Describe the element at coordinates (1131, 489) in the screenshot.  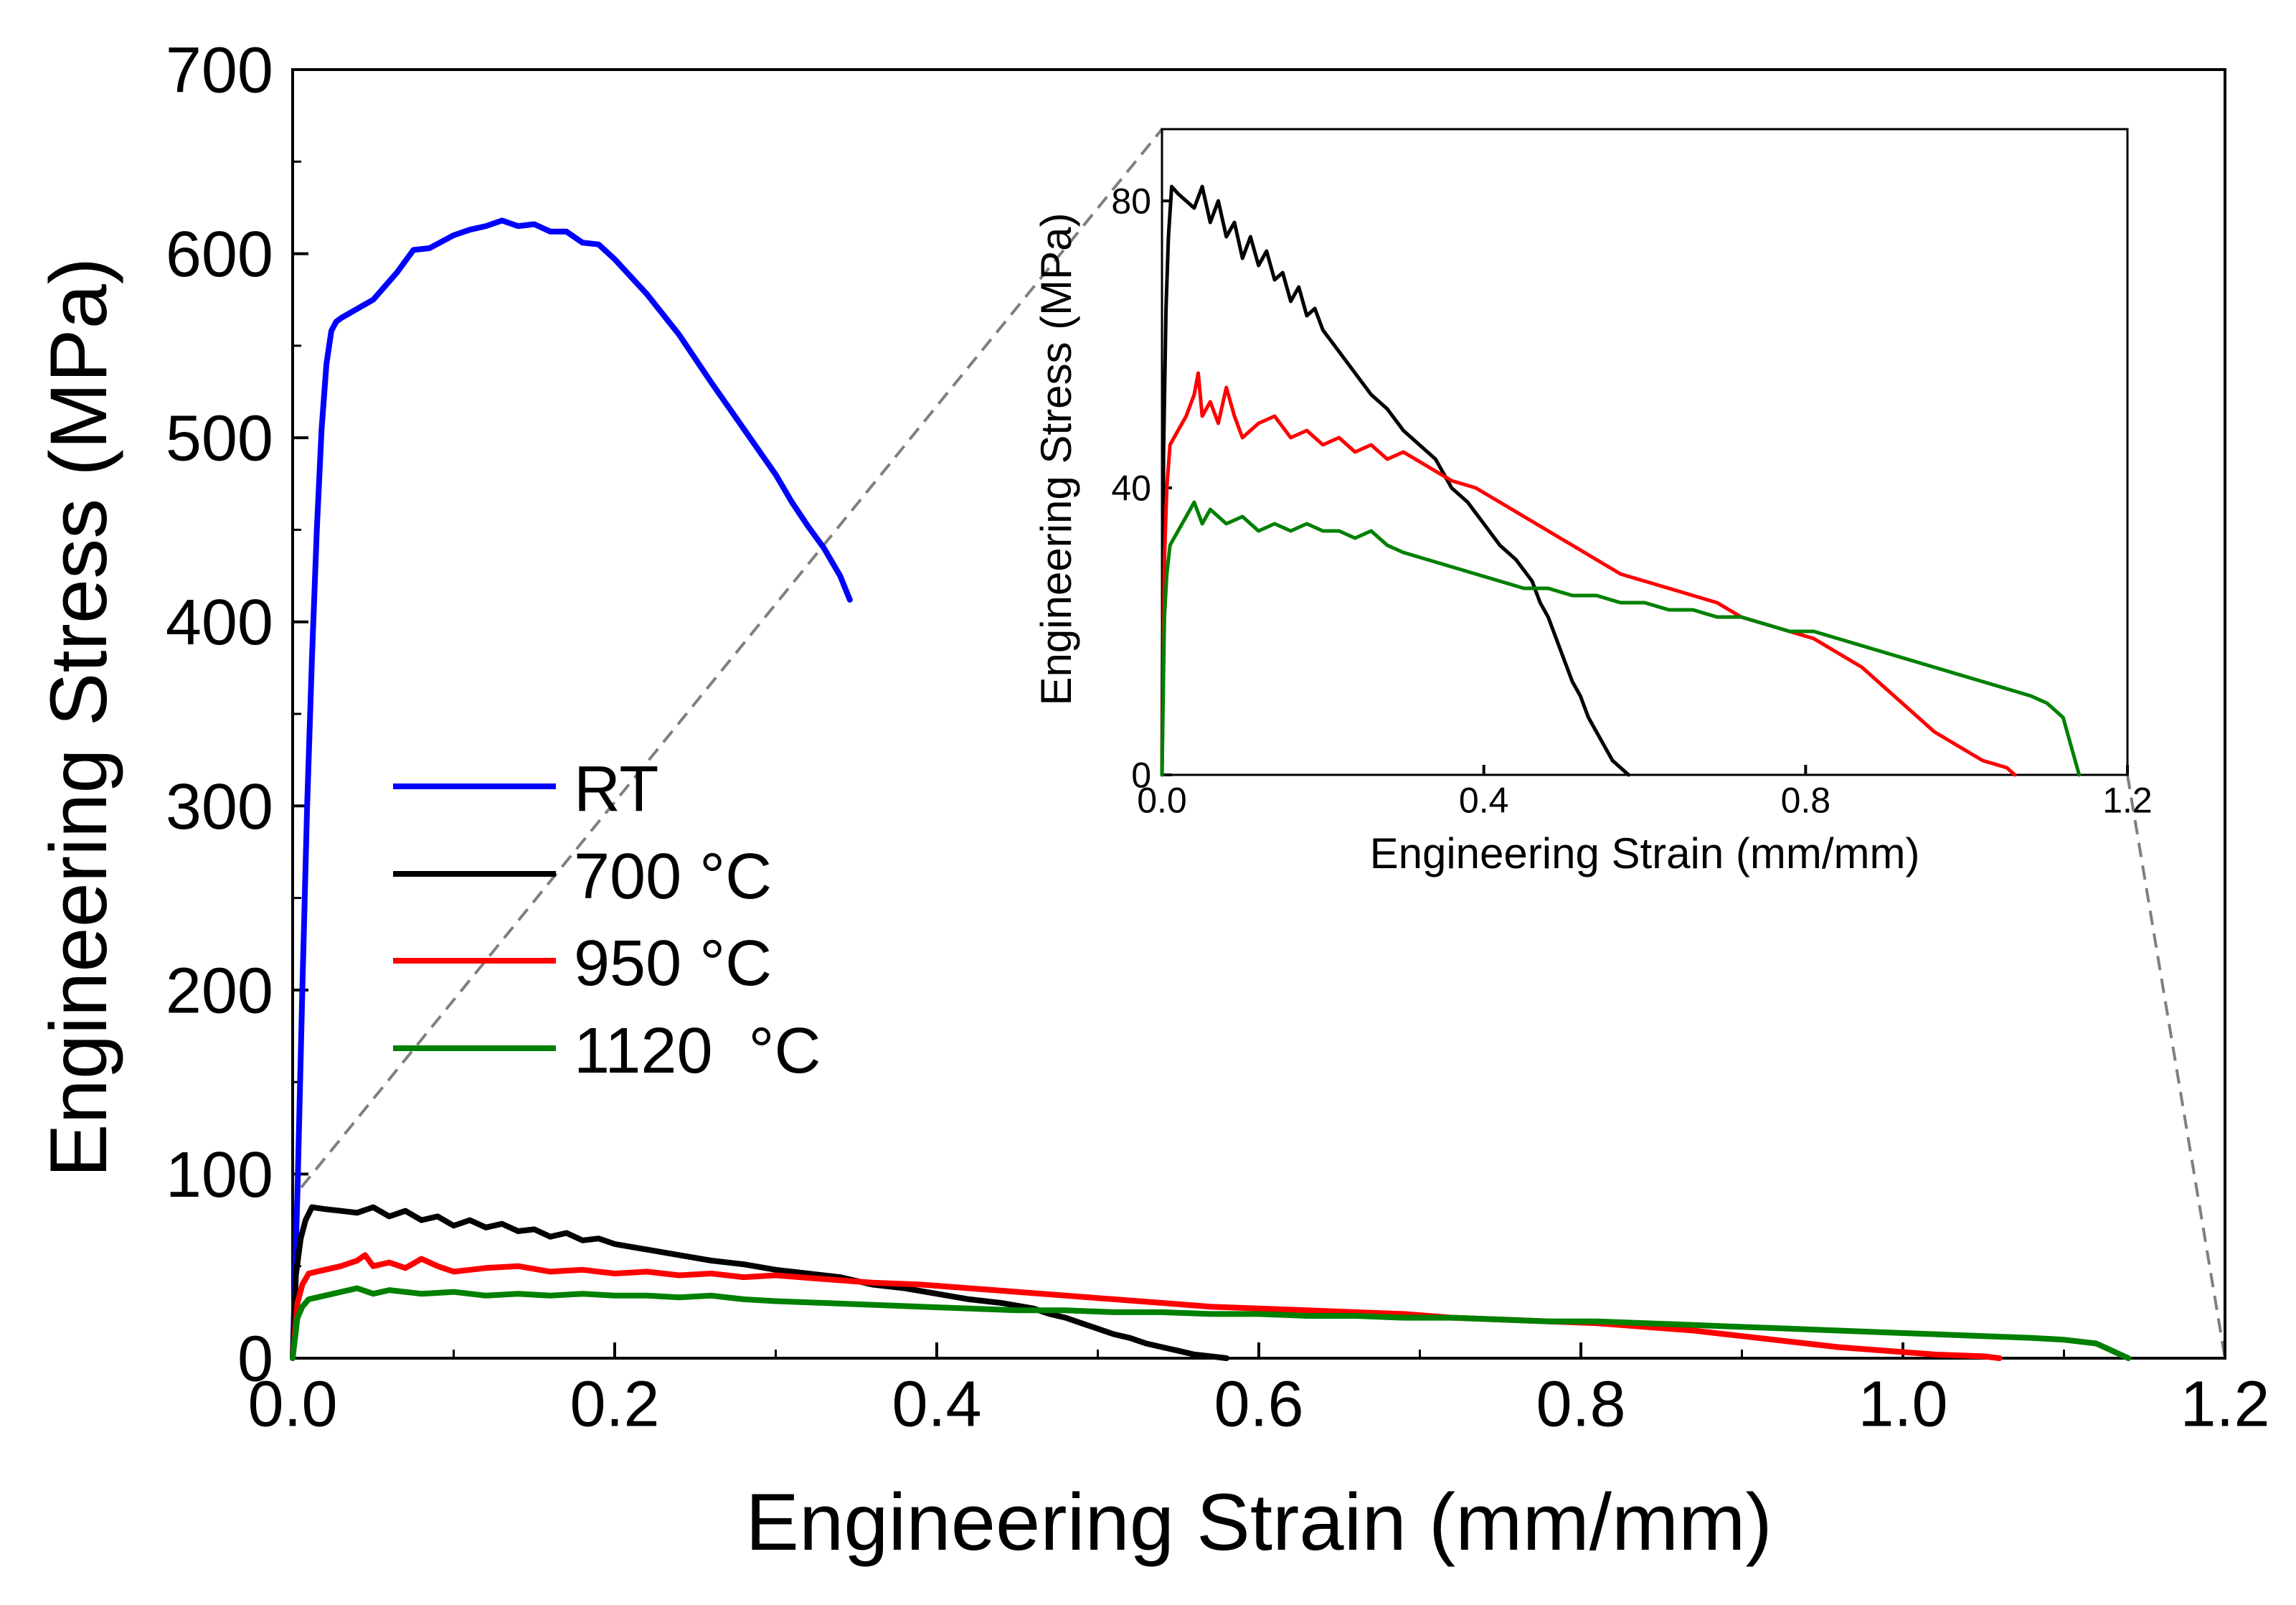
I see `inset-y-tick-label-40: 40` at that location.